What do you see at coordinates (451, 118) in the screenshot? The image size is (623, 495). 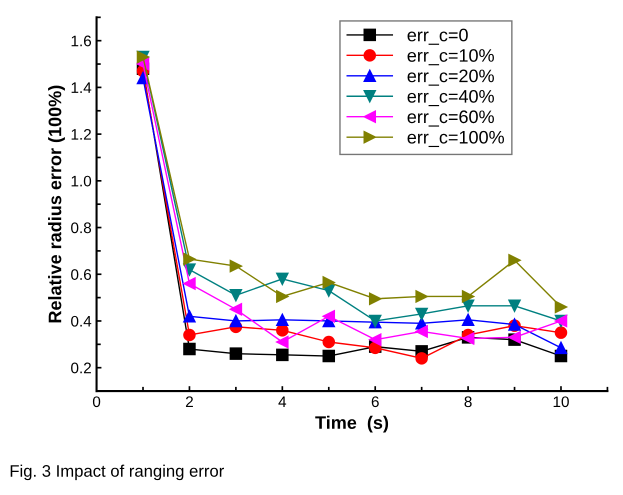 I see `legend-label: err_c=60%` at bounding box center [451, 118].